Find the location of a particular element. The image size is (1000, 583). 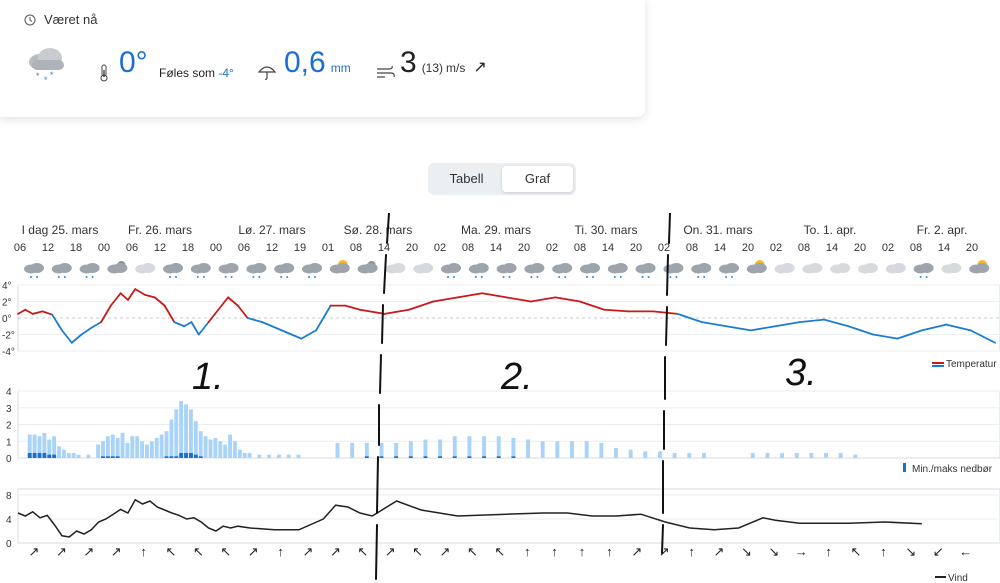

snow-cloud-icon: * * * is located at coordinates (46, 66).